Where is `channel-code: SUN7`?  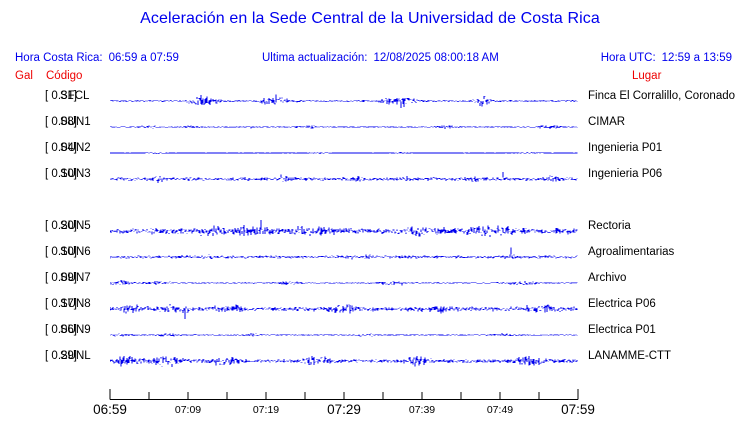 channel-code: SUN7 is located at coordinates (75, 278).